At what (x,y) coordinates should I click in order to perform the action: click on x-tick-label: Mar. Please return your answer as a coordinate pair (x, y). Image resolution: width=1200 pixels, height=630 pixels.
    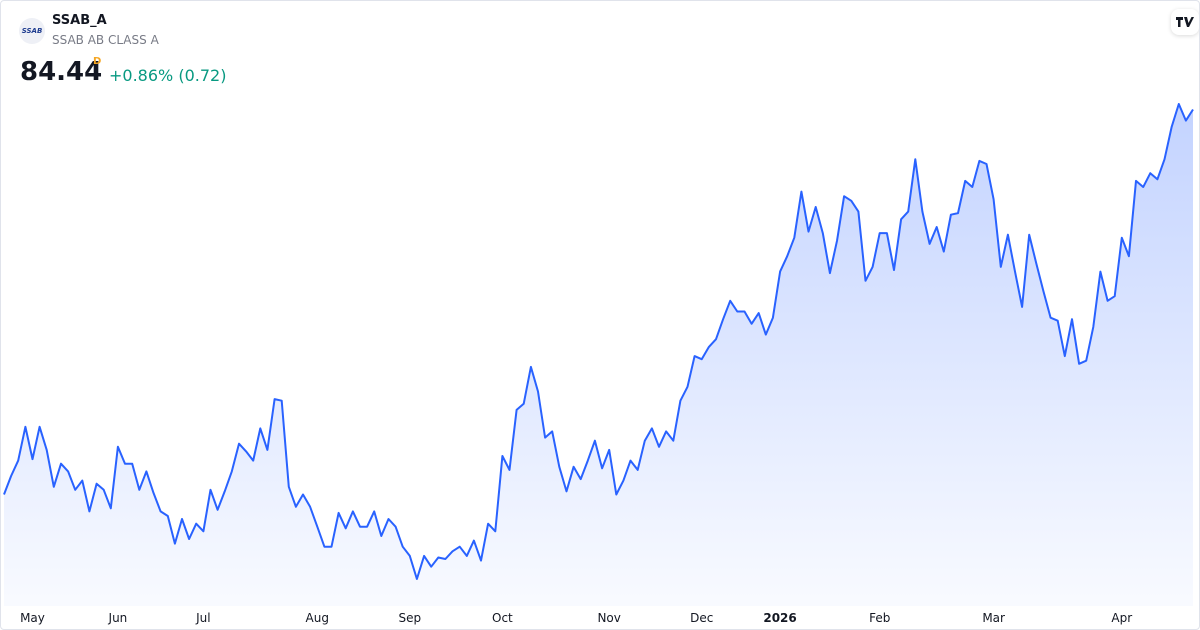
    Looking at the image, I should click on (993, 618).